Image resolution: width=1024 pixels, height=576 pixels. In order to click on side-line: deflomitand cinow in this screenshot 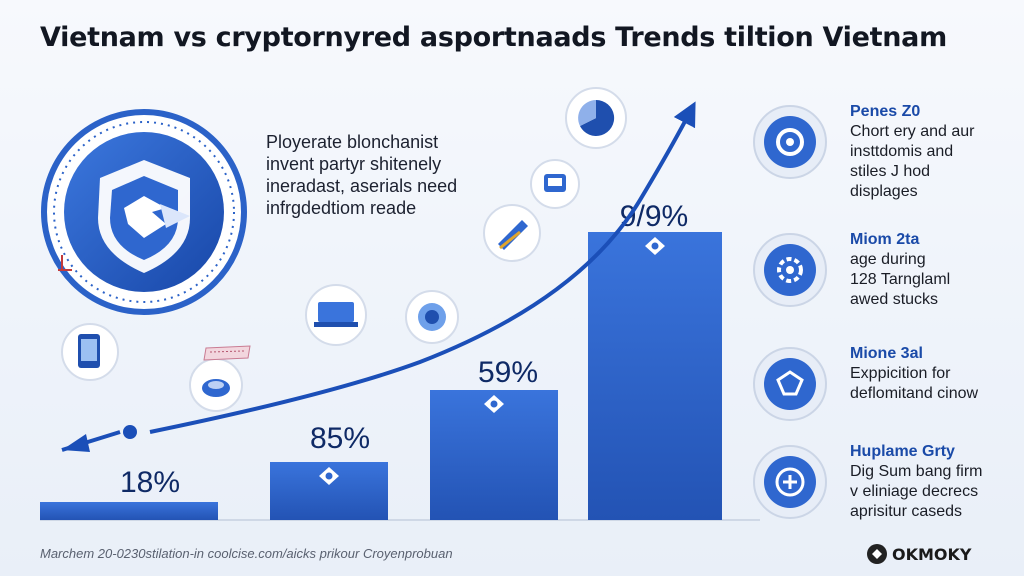, I will do `click(914, 393)`.